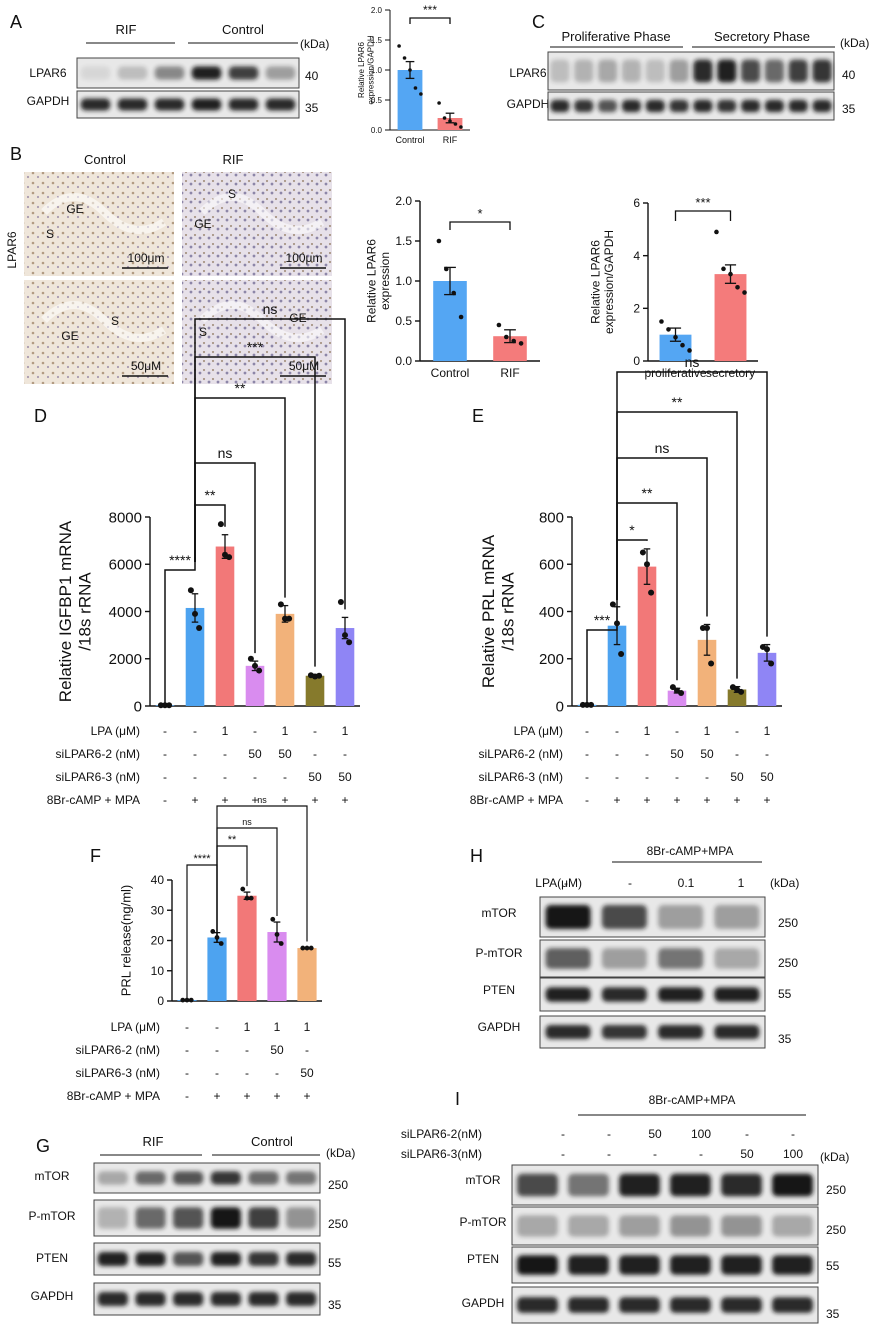  Describe the element at coordinates (263, 1259) in the screenshot. I see `panel-g-pten-band` at that location.